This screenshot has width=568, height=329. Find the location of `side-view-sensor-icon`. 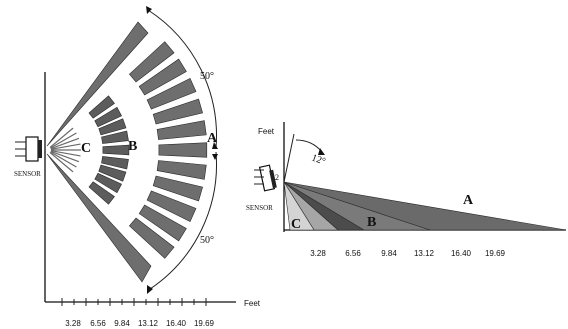

side-view-sensor-icon is located at coordinates (265, 178).